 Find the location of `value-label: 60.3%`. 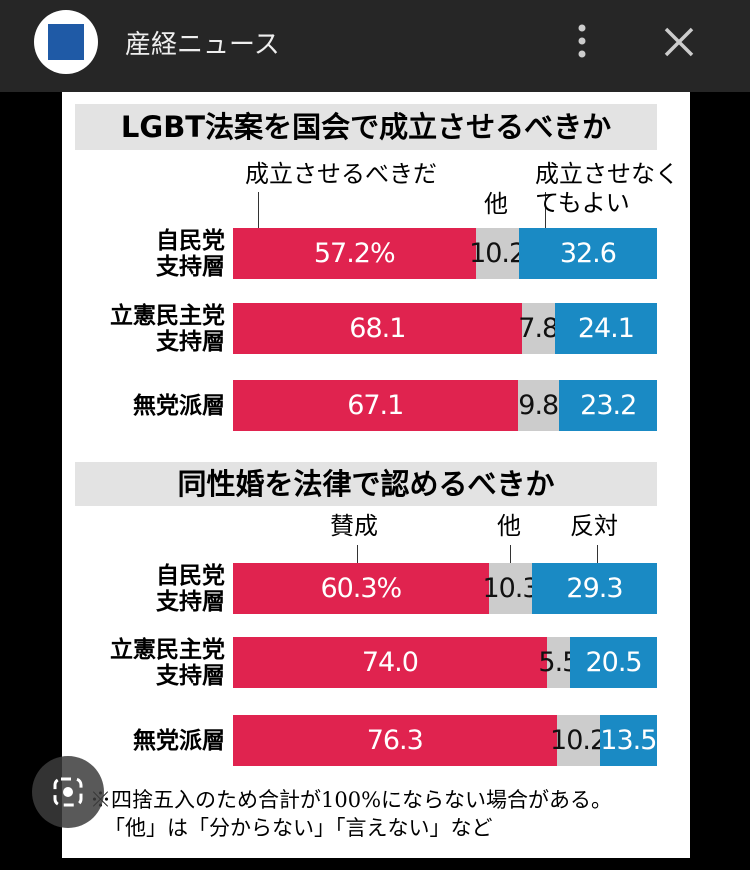

value-label: 60.3% is located at coordinates (361, 588).